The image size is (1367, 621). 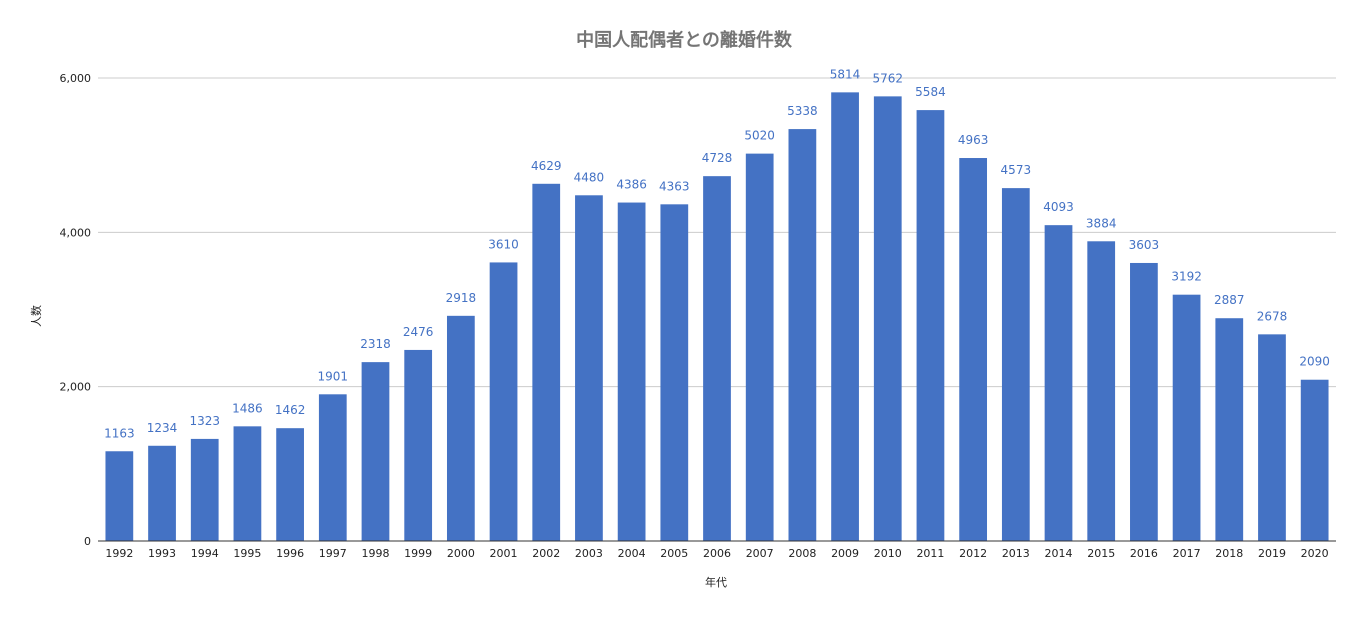 I want to click on x-tick-label: 2013, so click(x=1016, y=553).